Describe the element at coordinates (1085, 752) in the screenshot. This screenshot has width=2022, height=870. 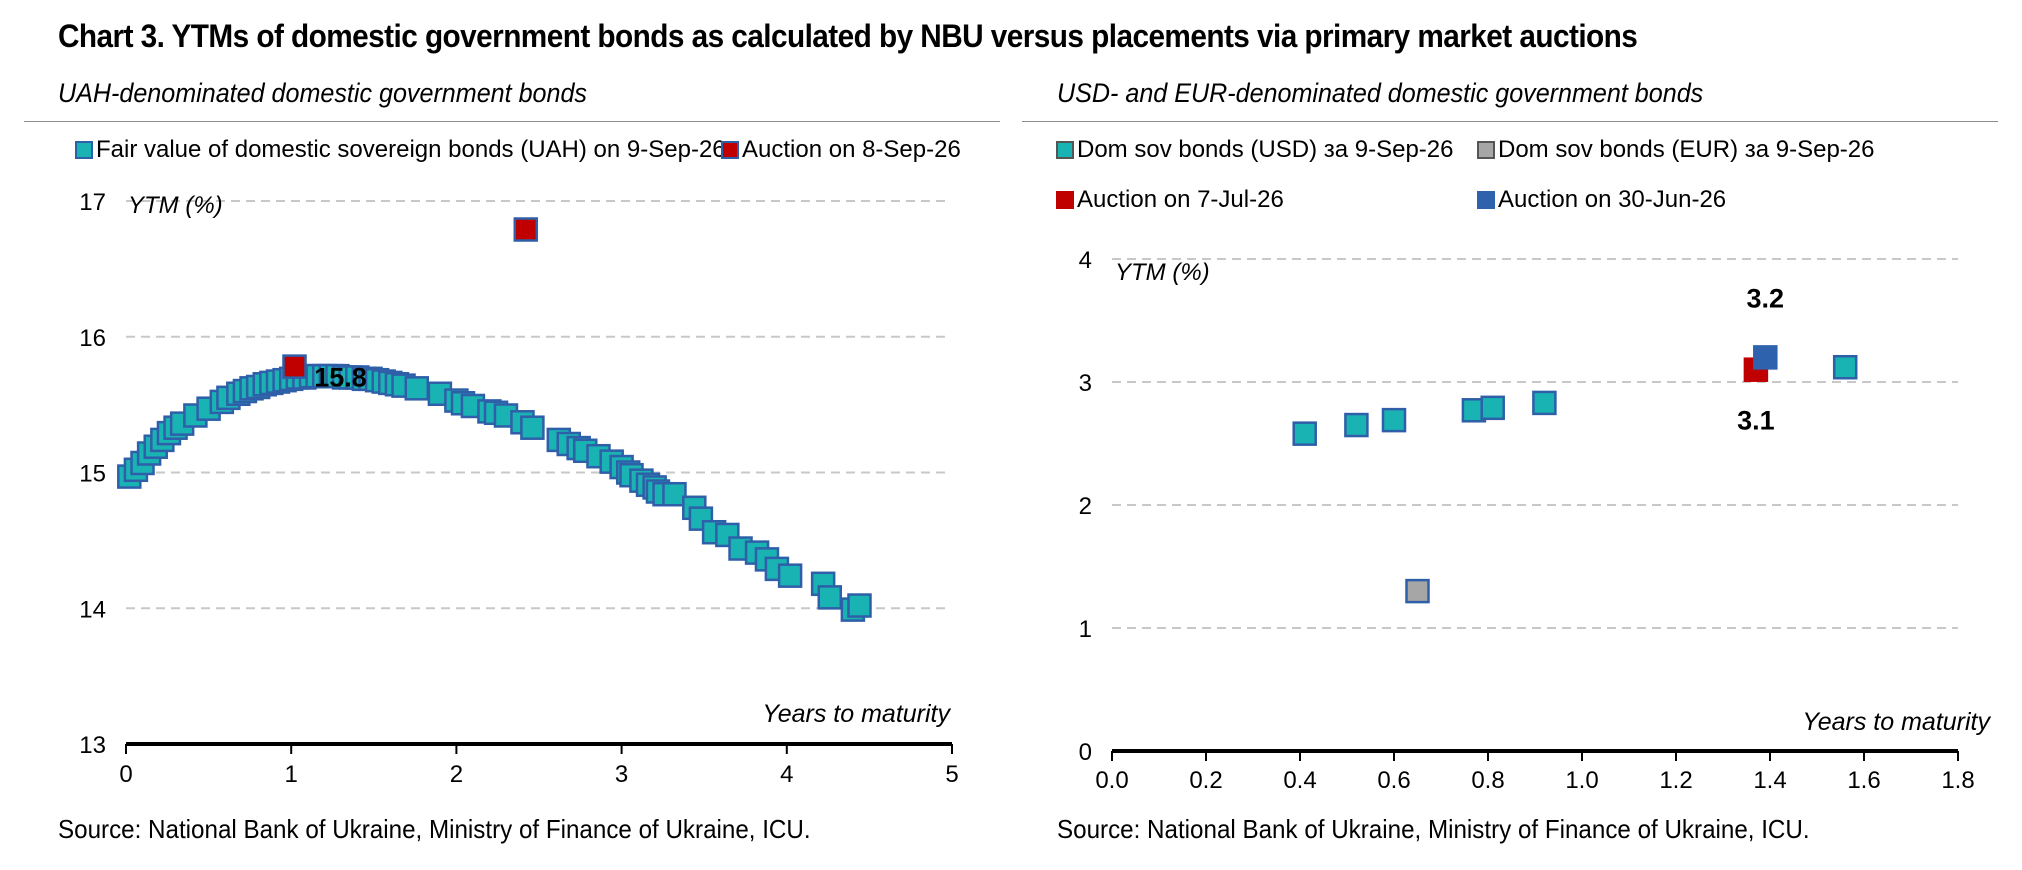
I see `y-tick-label: 0` at that location.